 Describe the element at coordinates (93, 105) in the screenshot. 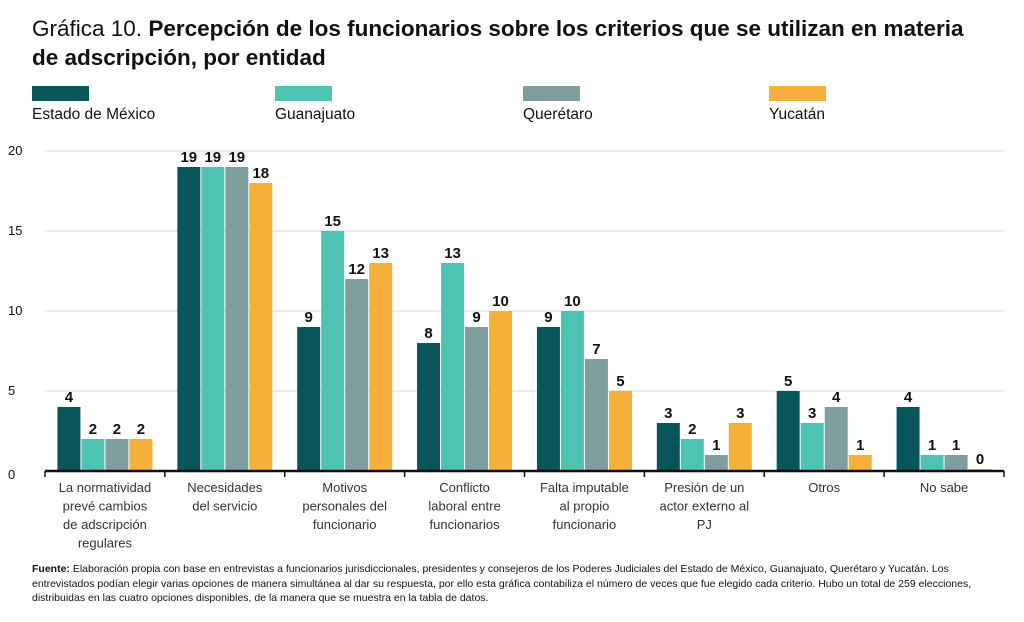

I see `legend-item-estado-de-mexico: Estado de México` at that location.